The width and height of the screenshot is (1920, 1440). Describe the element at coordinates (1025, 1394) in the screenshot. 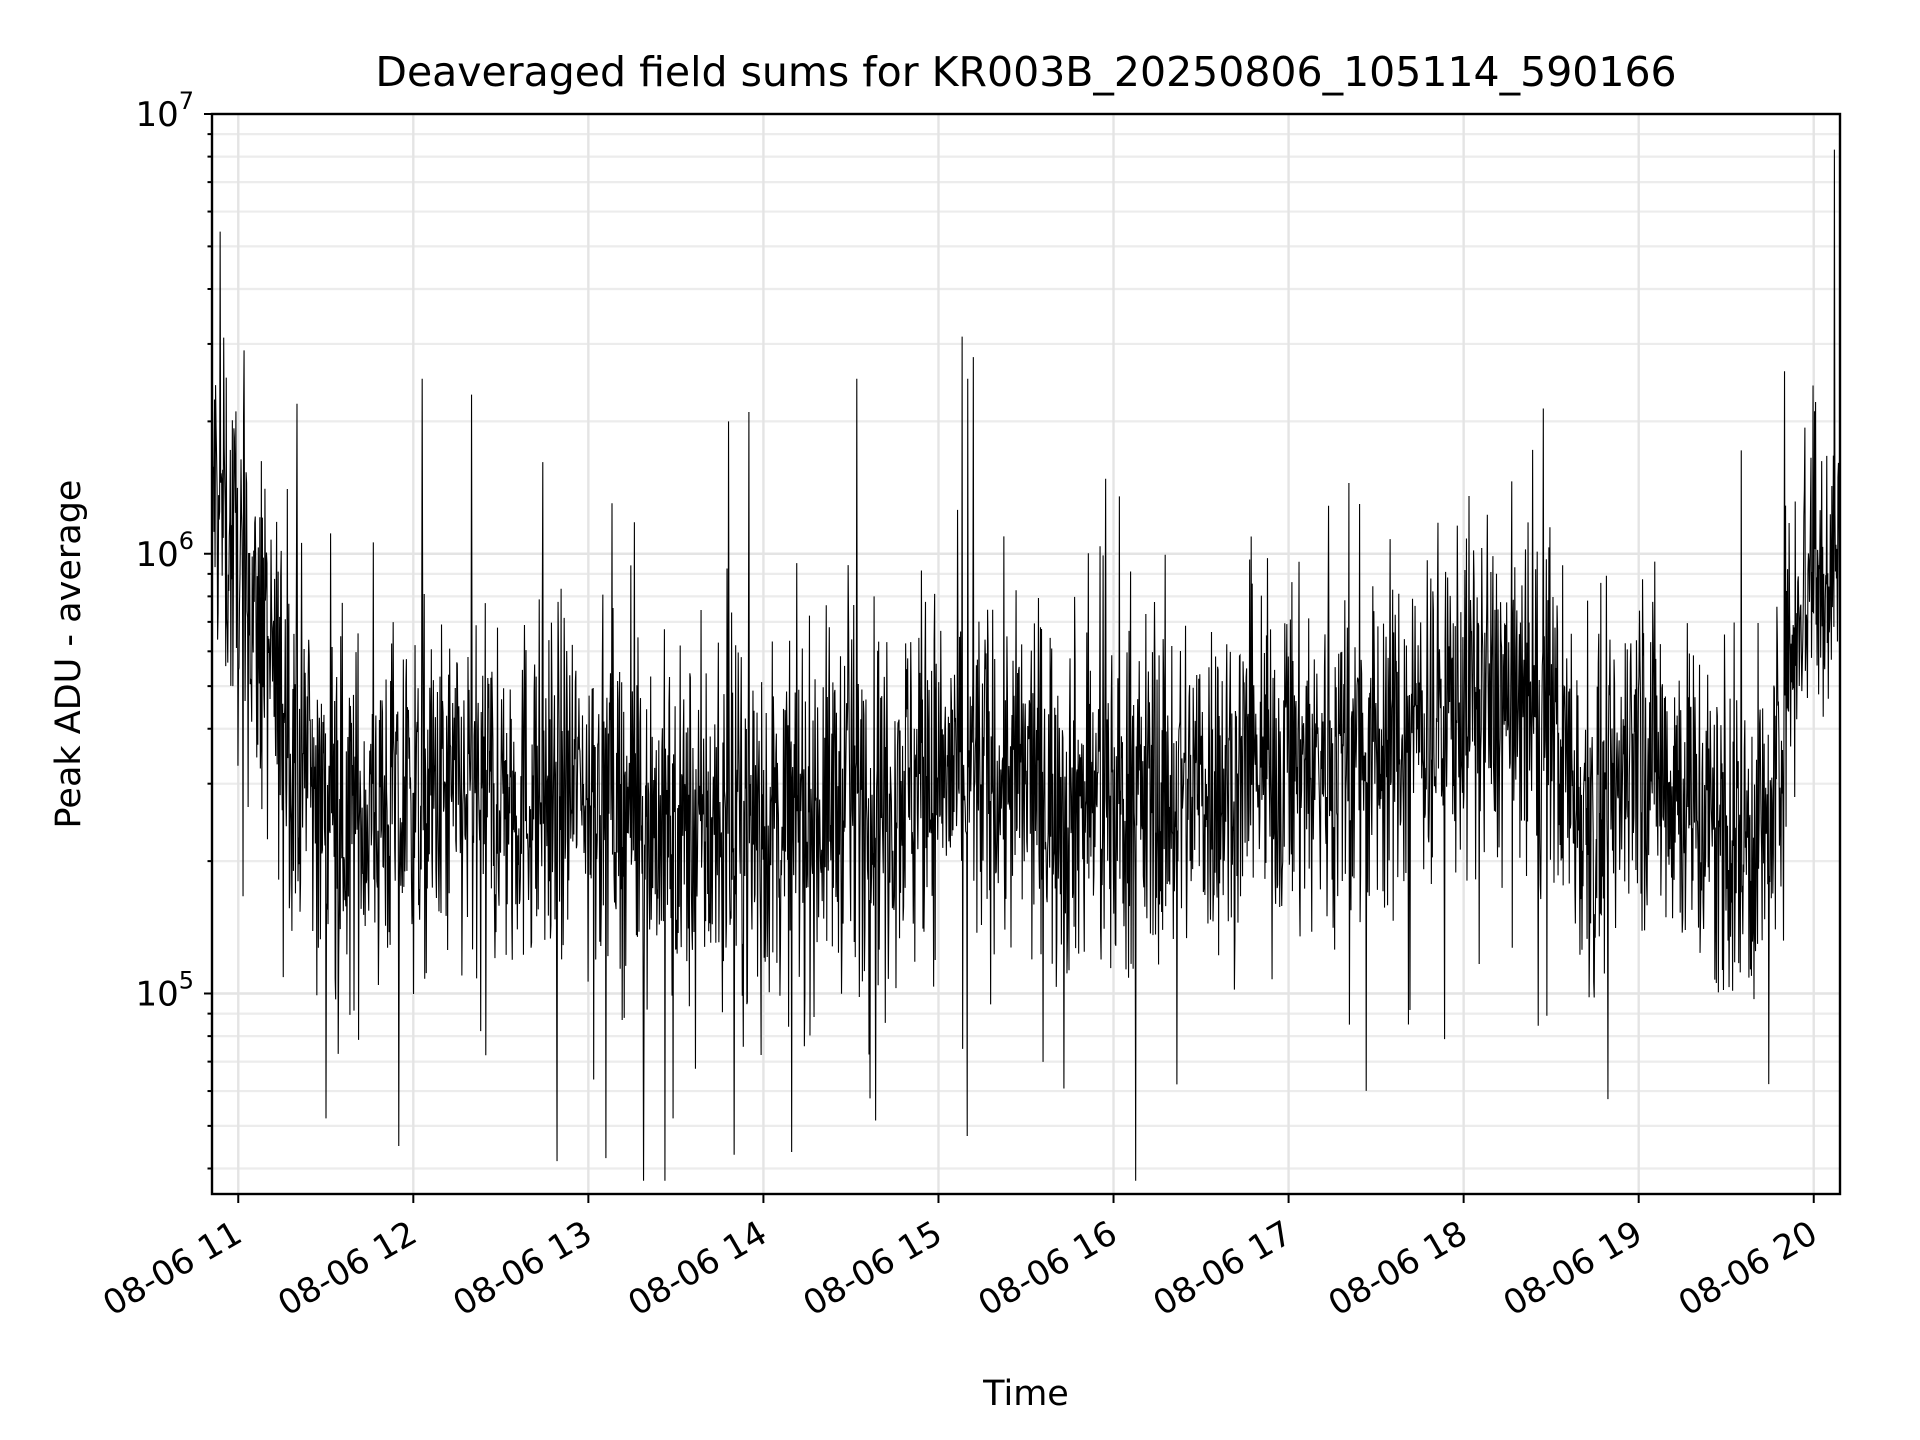

I see `x-axis-label: Time` at that location.